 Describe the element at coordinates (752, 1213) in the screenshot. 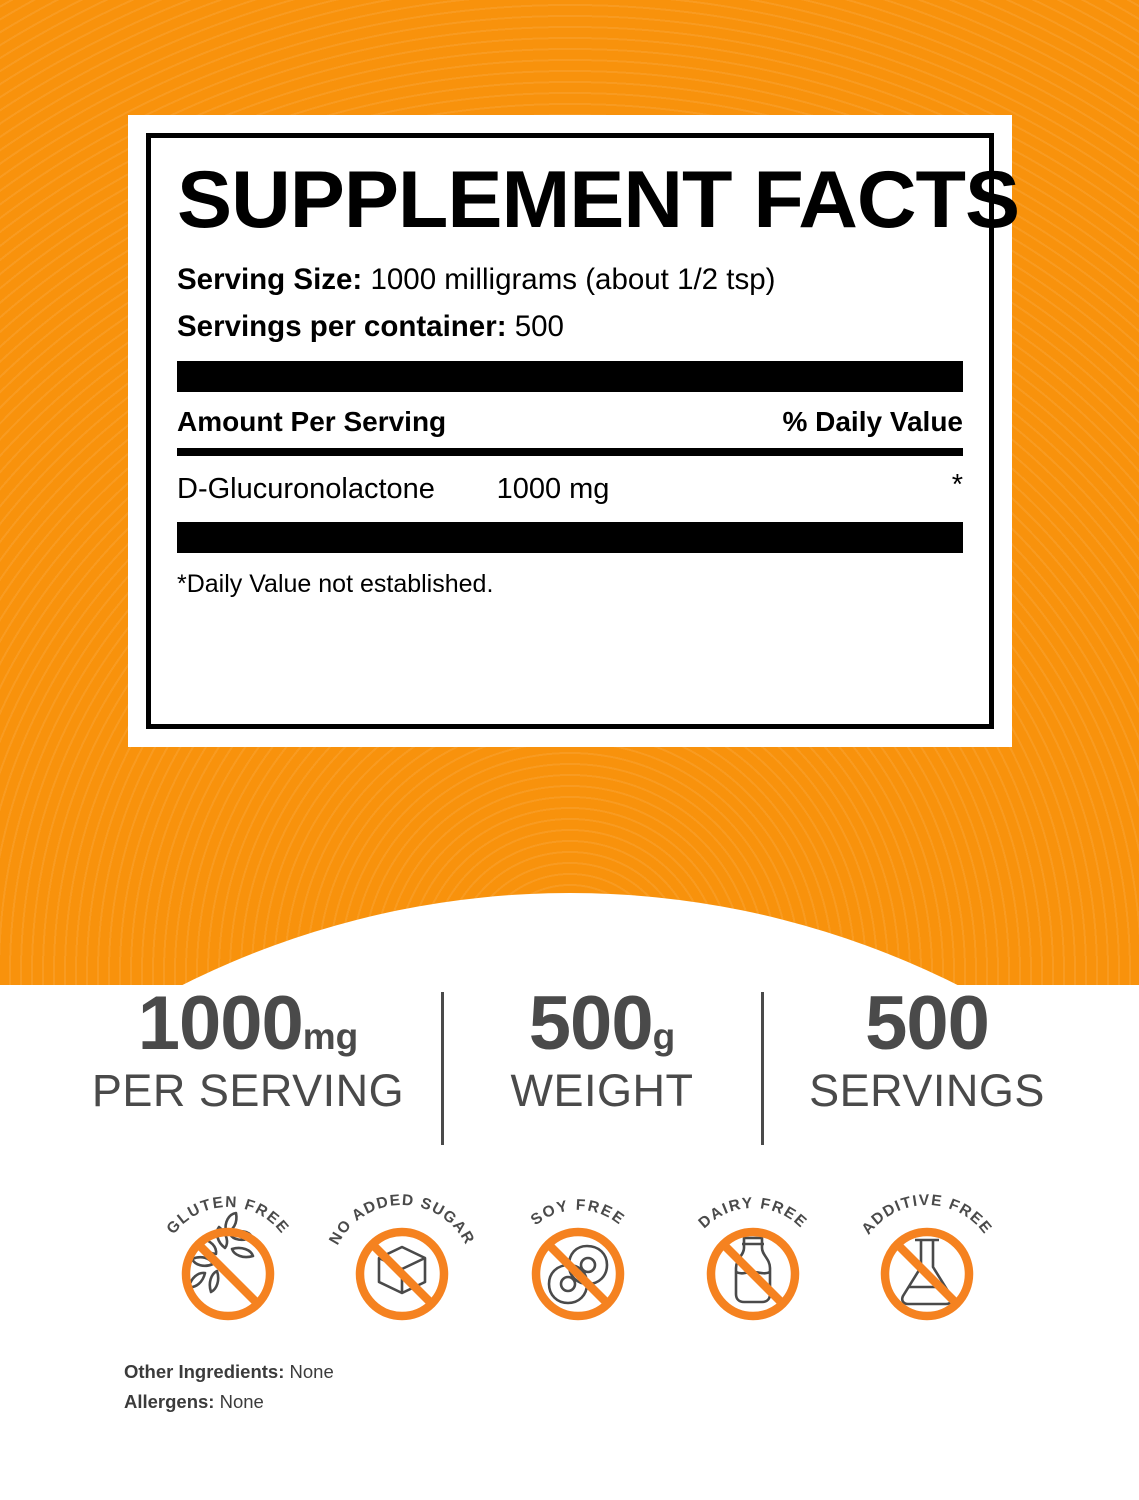

I see `badge-label: DAIRY FREE` at that location.